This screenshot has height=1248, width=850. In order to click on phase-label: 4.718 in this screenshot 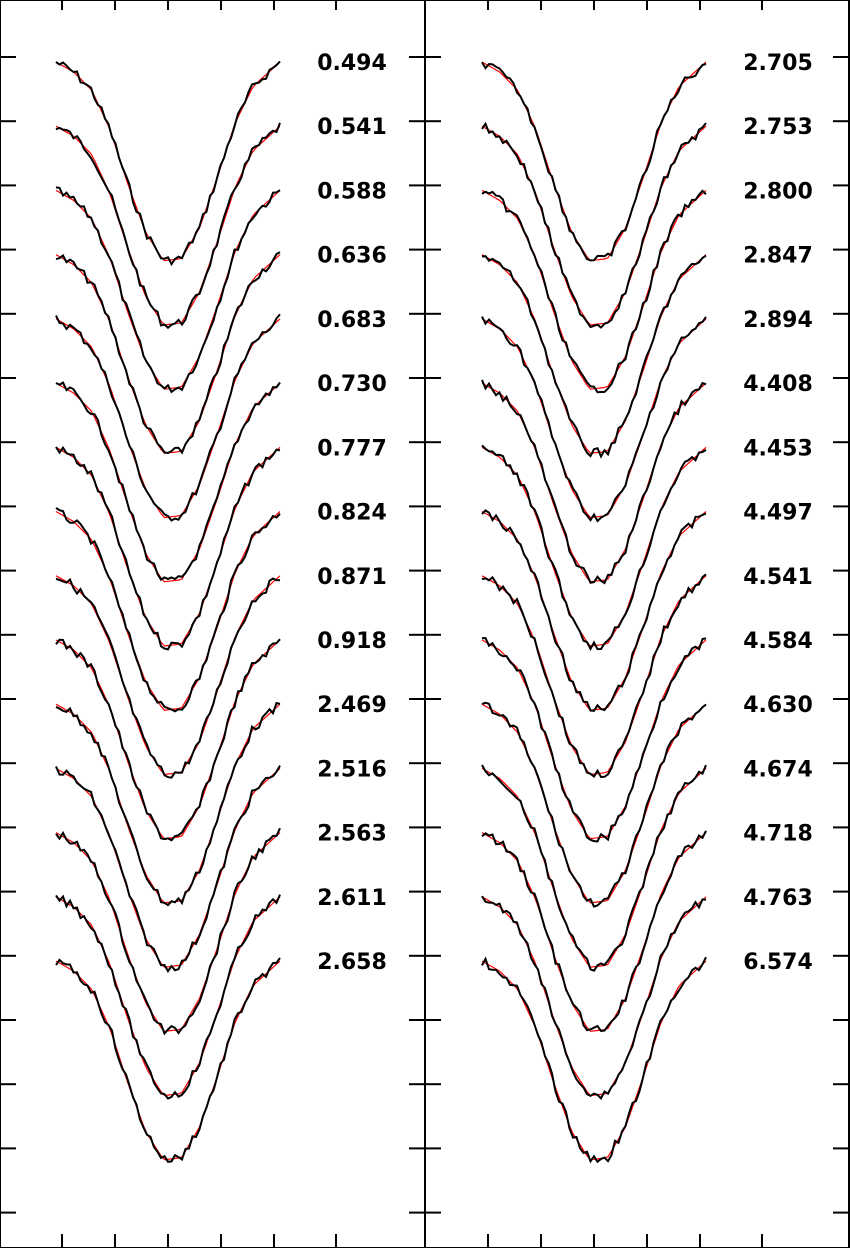, I will do `click(778, 834)`.